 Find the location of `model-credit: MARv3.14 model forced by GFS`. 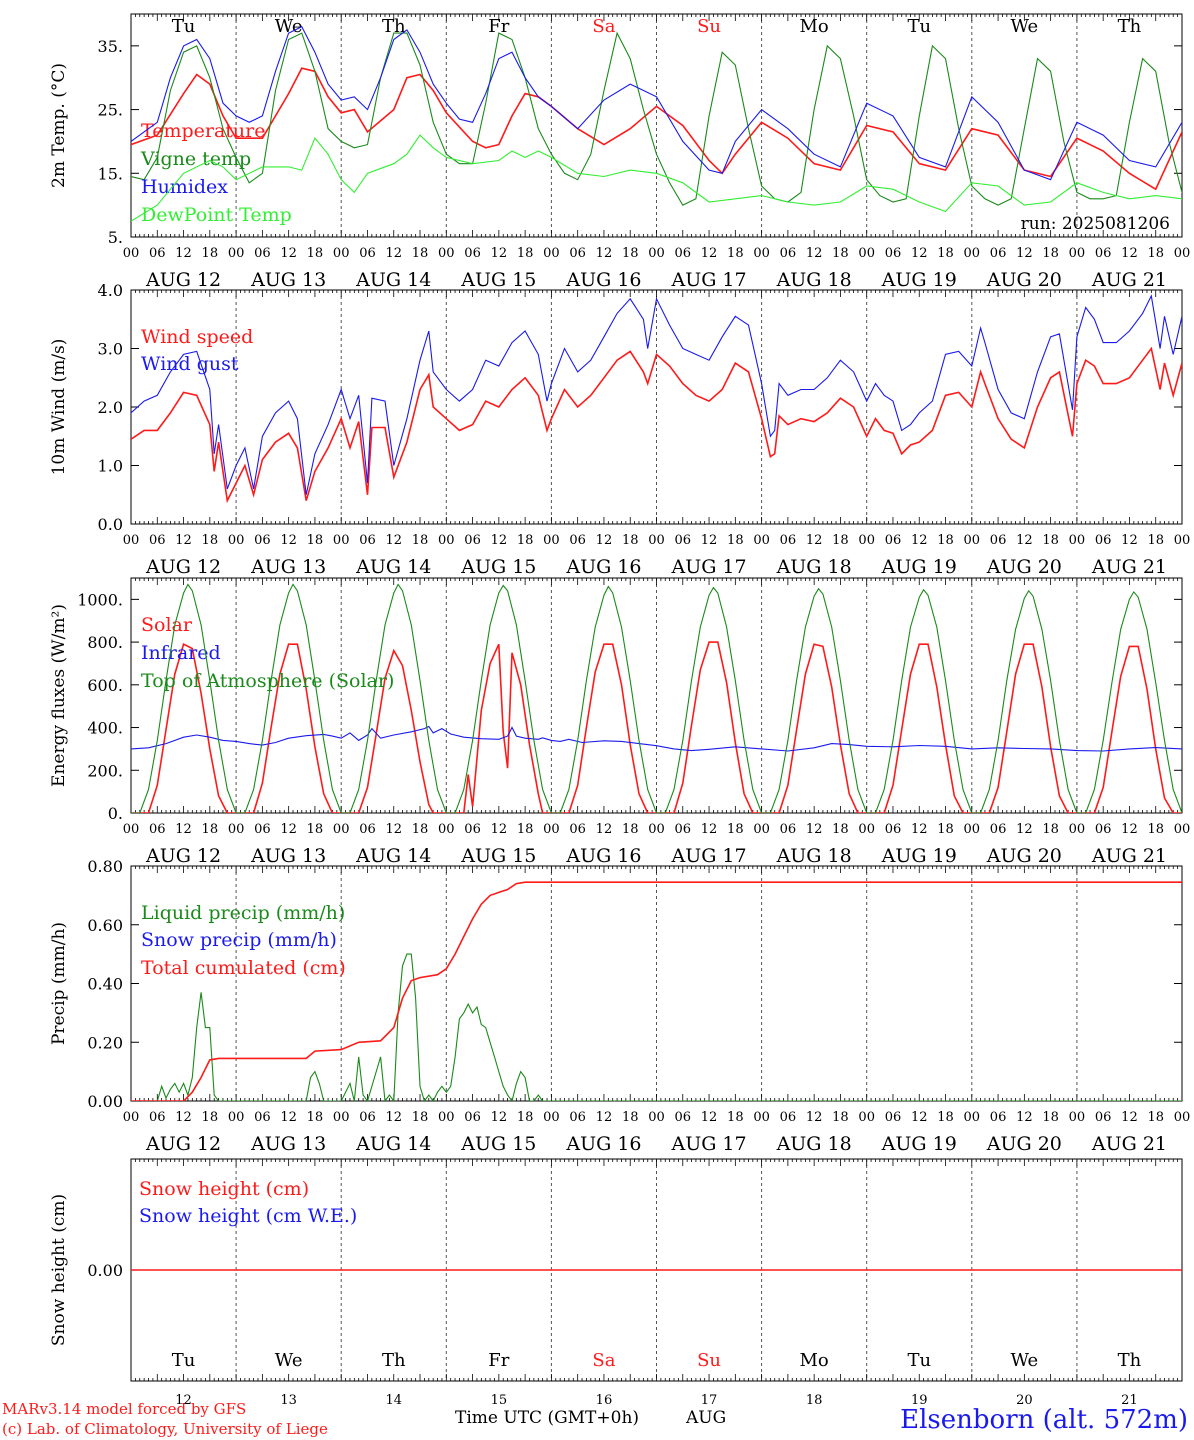

model-credit: MARv3.14 model forced by GFS is located at coordinates (124, 1409).